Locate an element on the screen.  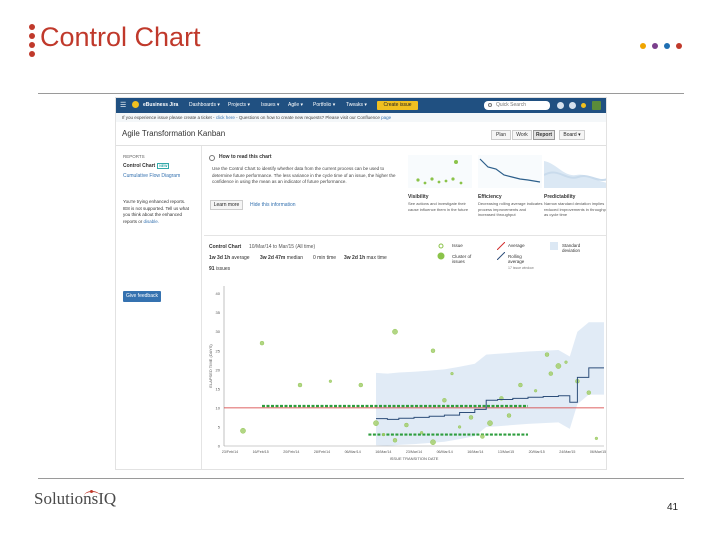
x-axis-label: ISSUE TRANSITION DATE is located at coordinates (414, 458).